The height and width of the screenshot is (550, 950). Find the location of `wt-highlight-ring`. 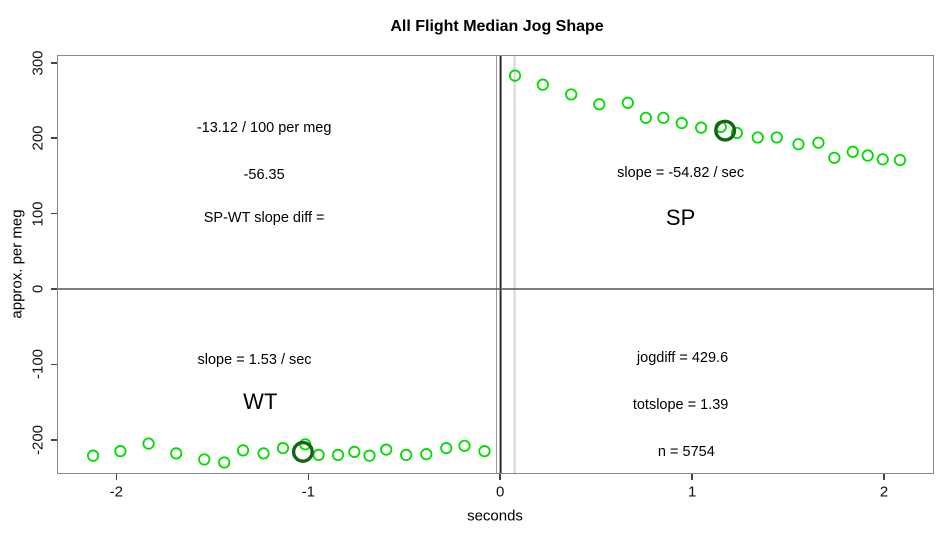

wt-highlight-ring is located at coordinates (302, 451).